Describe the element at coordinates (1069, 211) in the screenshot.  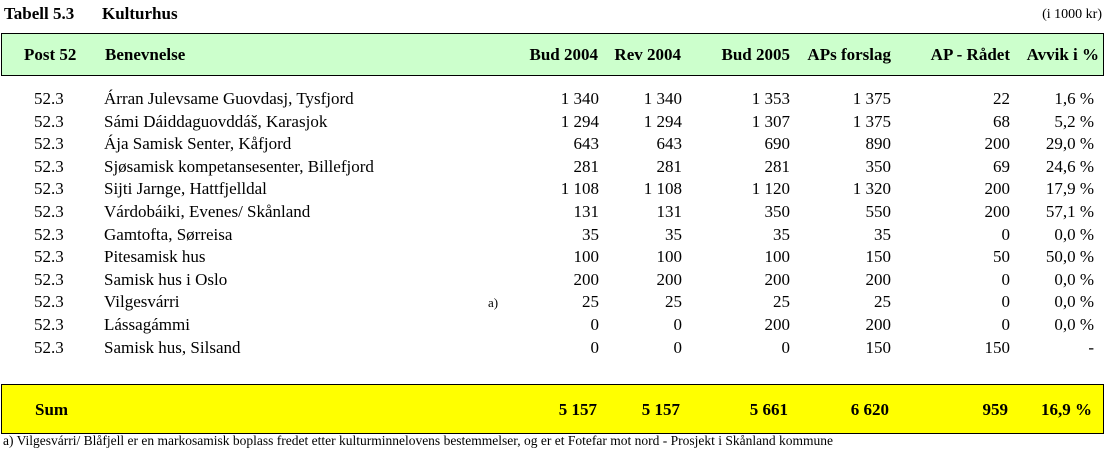
I see `cell-avvik: 57,1 %` at that location.